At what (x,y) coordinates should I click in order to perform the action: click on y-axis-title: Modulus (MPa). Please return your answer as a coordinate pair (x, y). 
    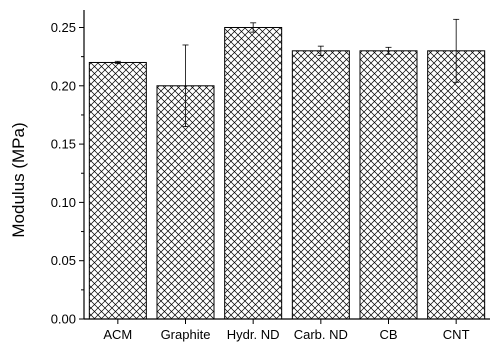
    Looking at the image, I should click on (18, 179).